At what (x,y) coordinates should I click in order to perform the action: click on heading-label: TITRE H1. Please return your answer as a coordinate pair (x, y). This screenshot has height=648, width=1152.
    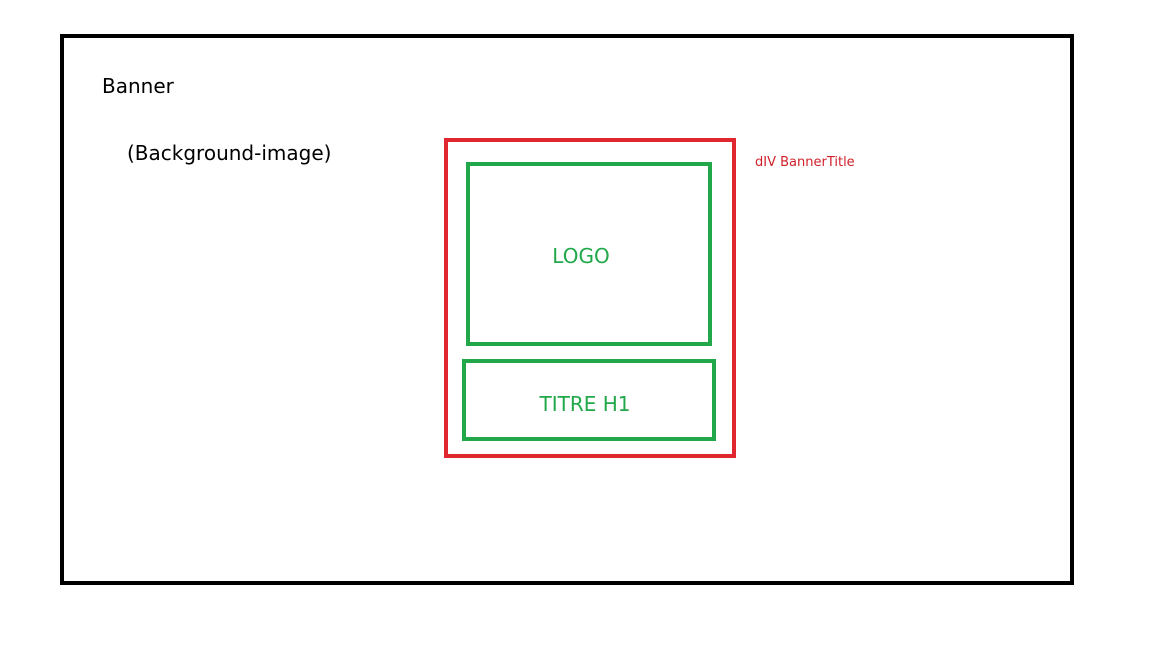
    Looking at the image, I should click on (585, 404).